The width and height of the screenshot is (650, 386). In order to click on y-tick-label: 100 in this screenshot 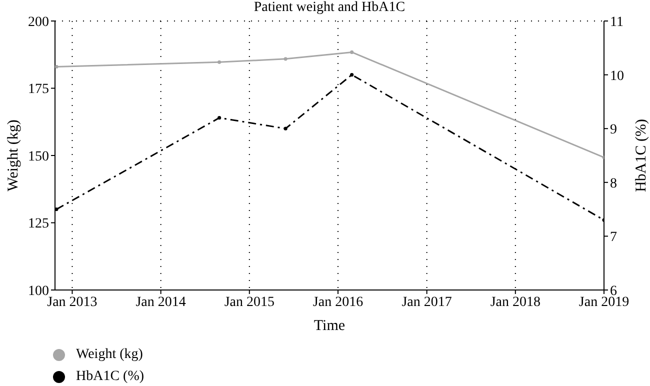, I will do `click(38, 291)`.